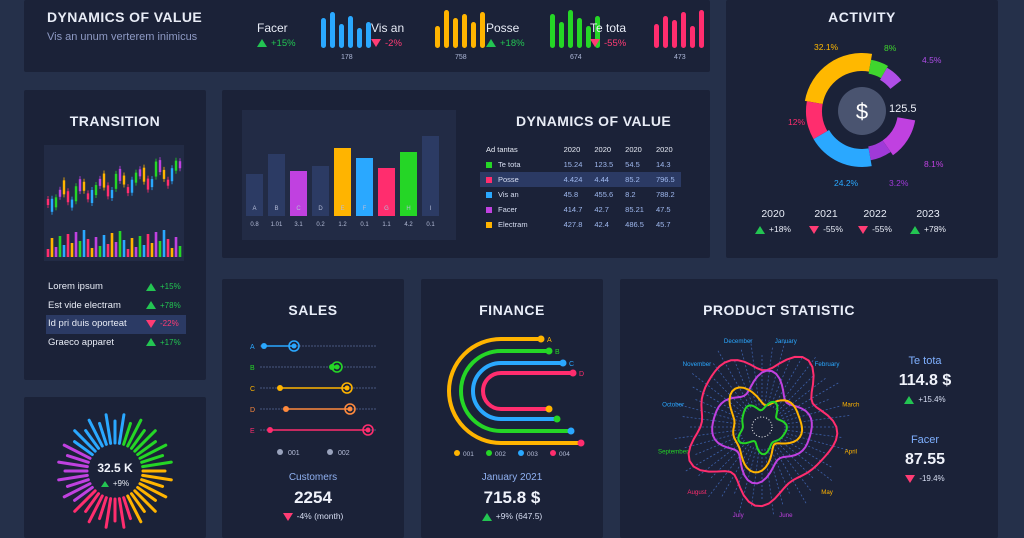 The image size is (1024, 538). I want to click on transition-item-change-value: +78%, so click(170, 305).